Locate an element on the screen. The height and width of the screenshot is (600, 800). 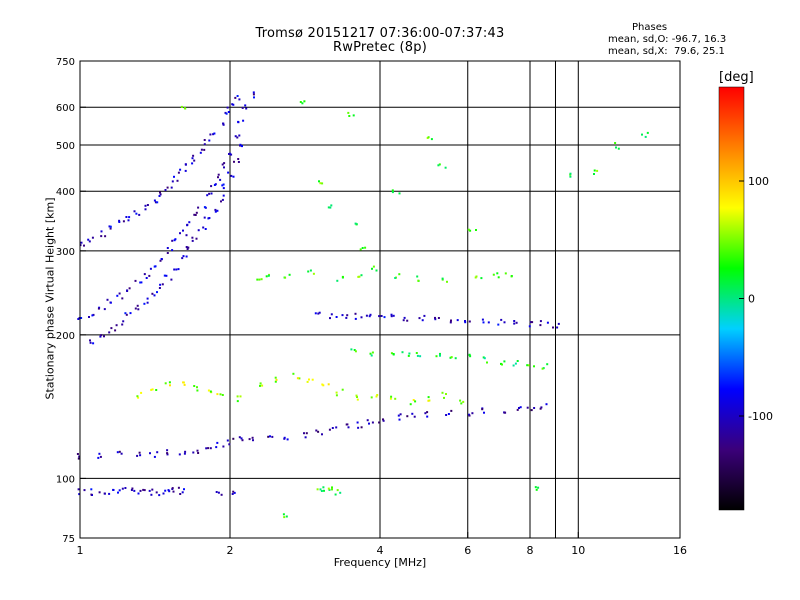
colorbar-tick-label: -100 is located at coordinates (760, 416).